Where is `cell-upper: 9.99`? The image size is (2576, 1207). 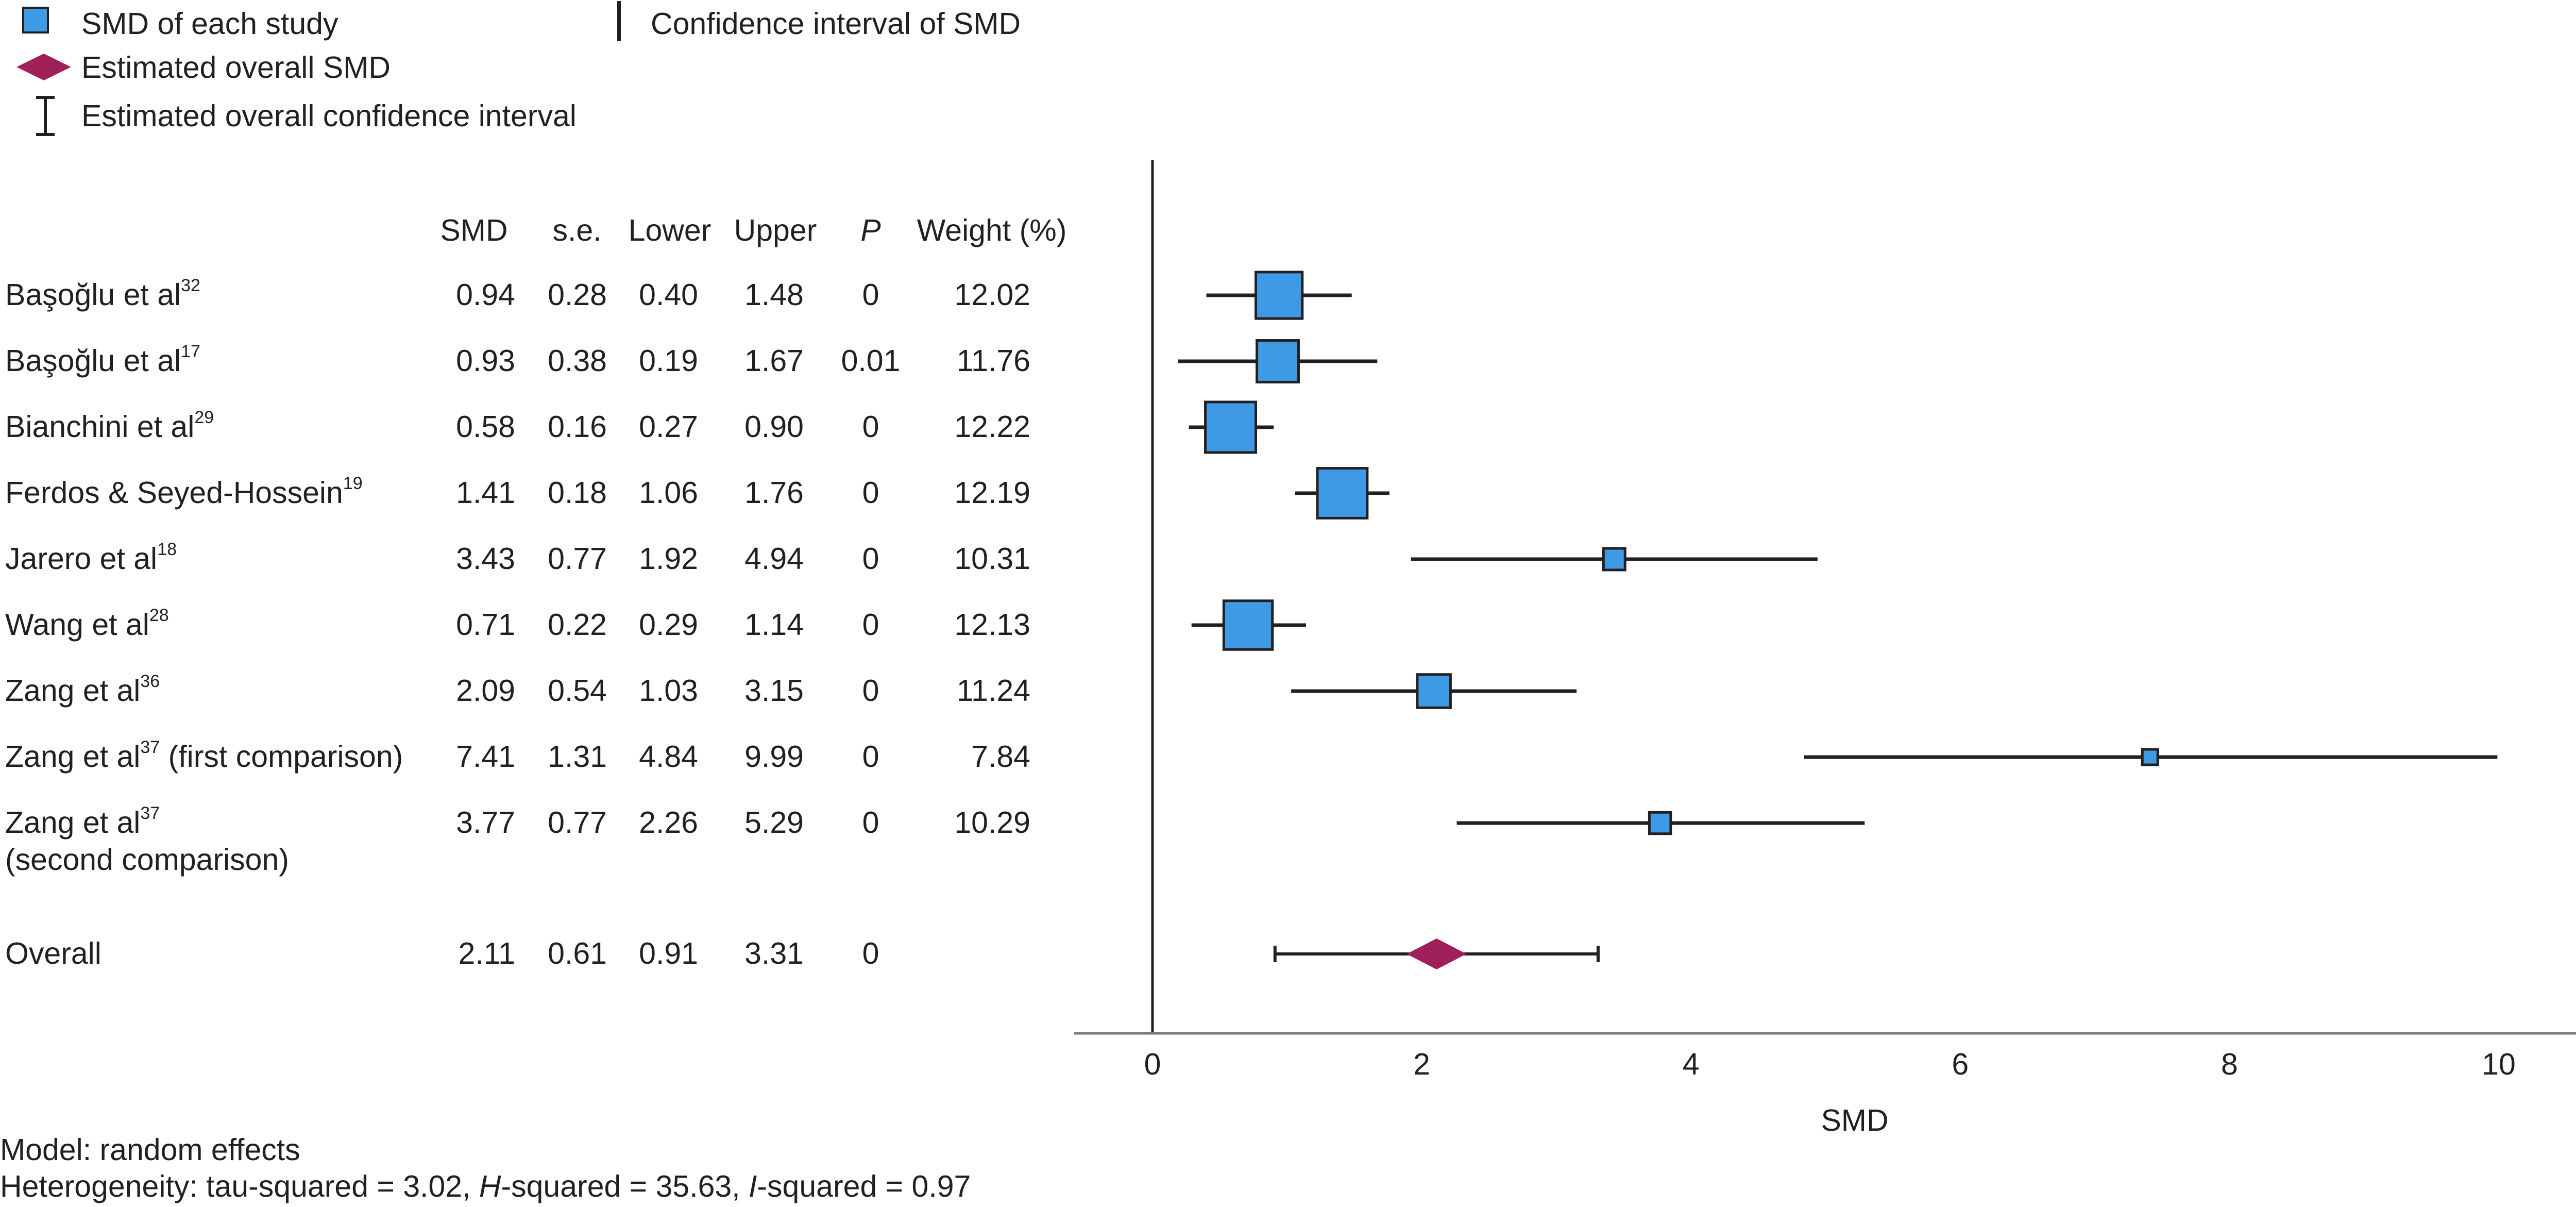
cell-upper: 9.99 is located at coordinates (774, 757).